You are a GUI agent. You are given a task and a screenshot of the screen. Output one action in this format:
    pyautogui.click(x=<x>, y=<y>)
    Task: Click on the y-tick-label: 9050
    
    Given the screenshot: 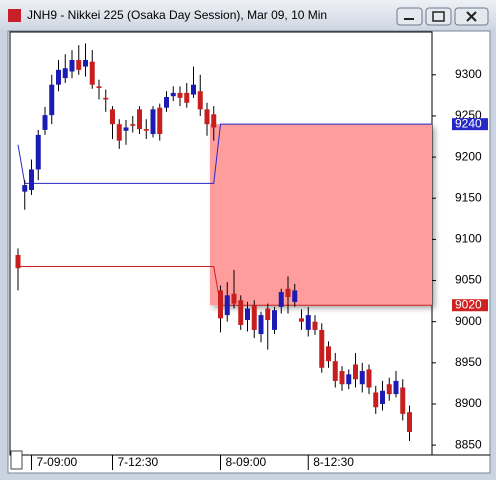 What is the action you would take?
    pyautogui.click(x=468, y=280)
    